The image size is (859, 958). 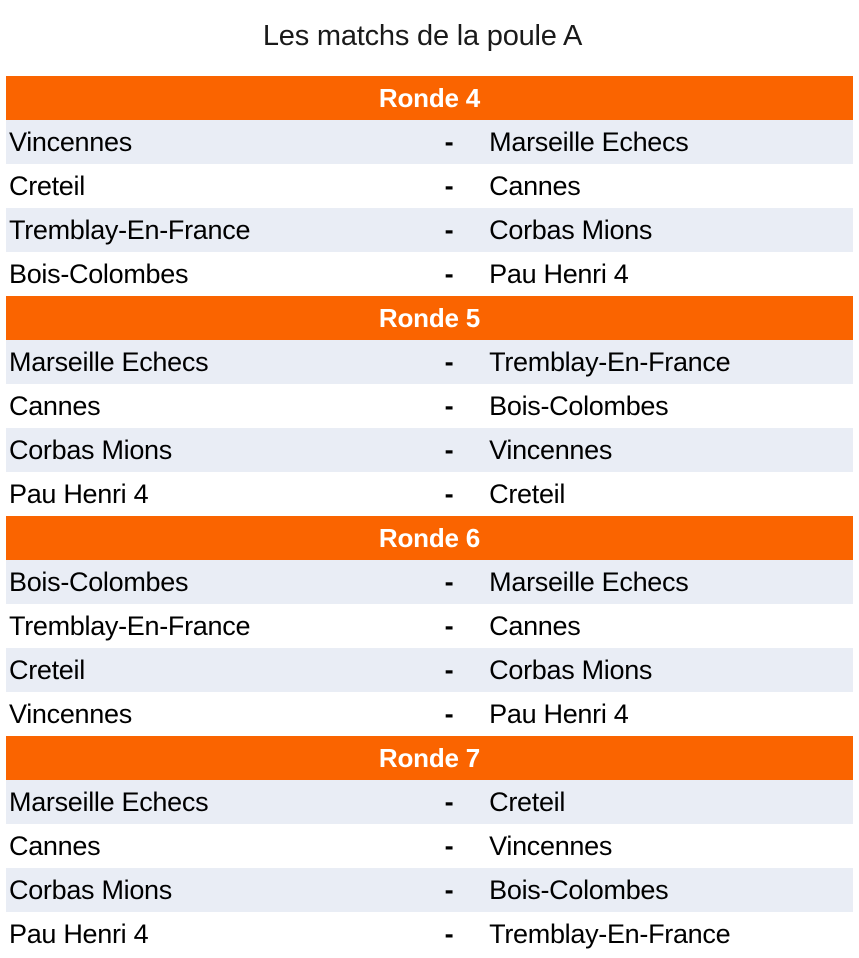 What do you see at coordinates (429, 186) in the screenshot?
I see `table-row: Creteil - Cannes` at bounding box center [429, 186].